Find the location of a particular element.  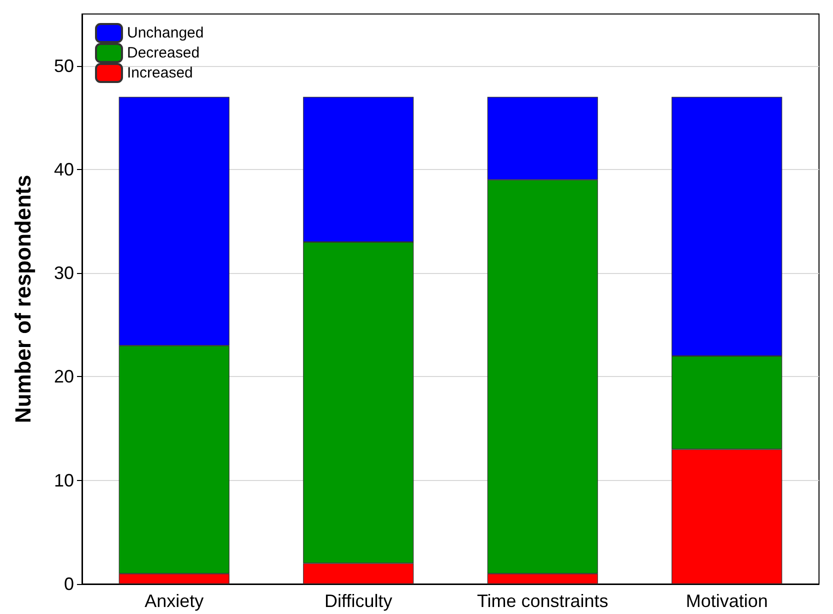

y-axis-title: Number of respondents is located at coordinates (23, 299).